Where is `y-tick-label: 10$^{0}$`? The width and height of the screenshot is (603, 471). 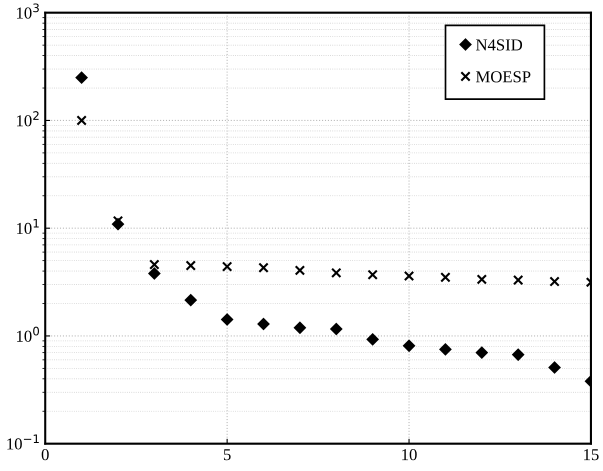 y-tick-label: 10$^{0}$ is located at coordinates (28, 334).